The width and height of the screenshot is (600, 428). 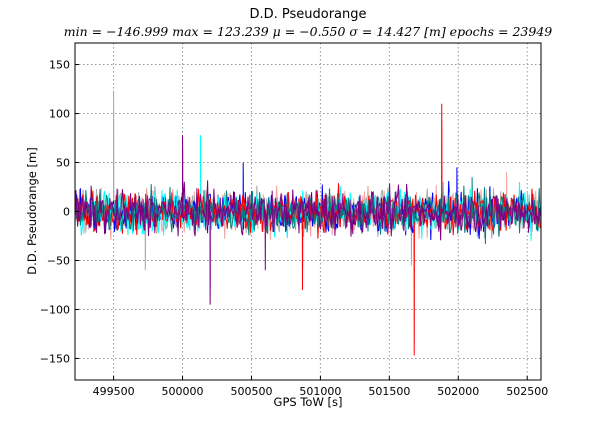 What do you see at coordinates (389, 391) in the screenshot?
I see `x-tick-label: 501500` at bounding box center [389, 391].